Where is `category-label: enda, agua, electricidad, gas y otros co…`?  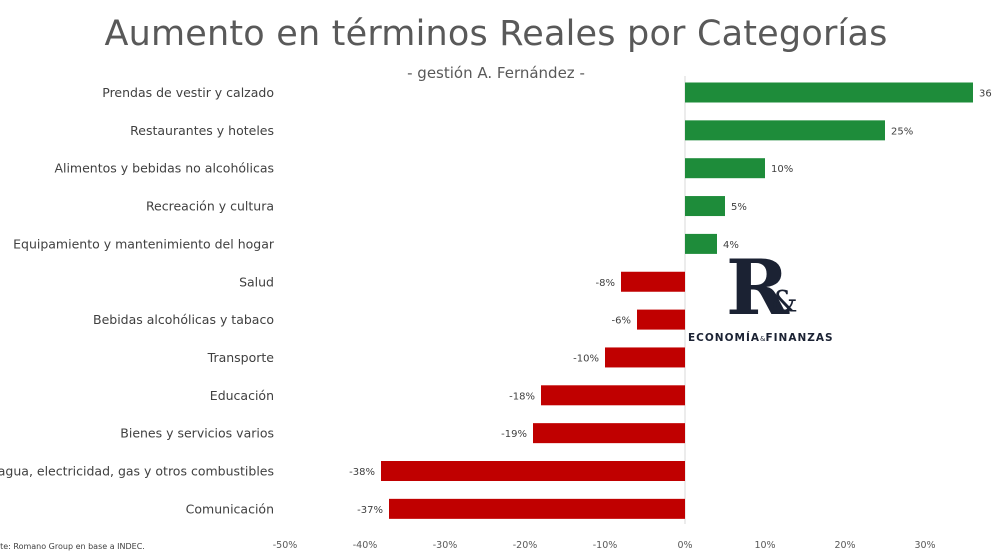 category-label: enda, agua, electricidad, gas y otros co… is located at coordinates (137, 471).